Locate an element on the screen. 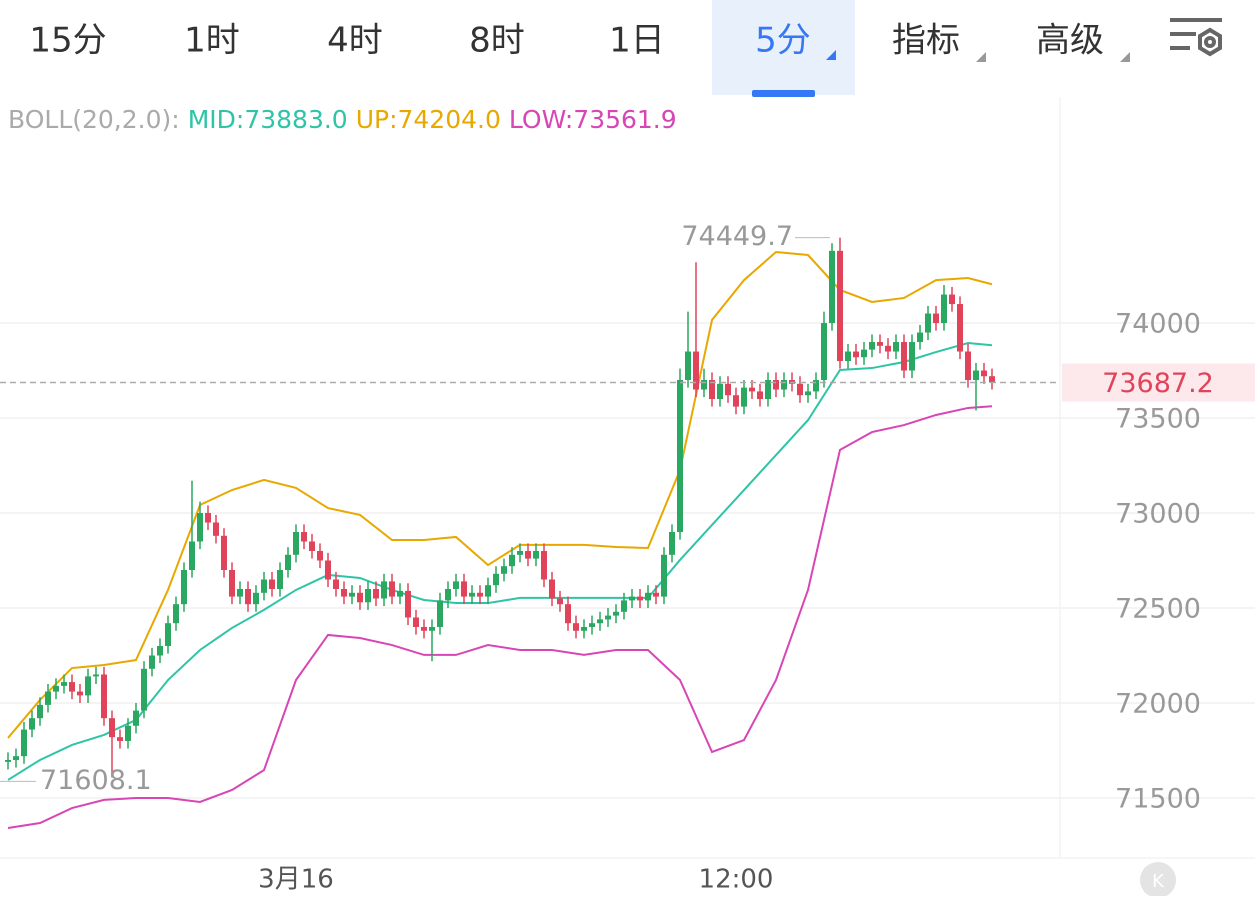  last-price-label: 73687.2 is located at coordinates (1158, 383).